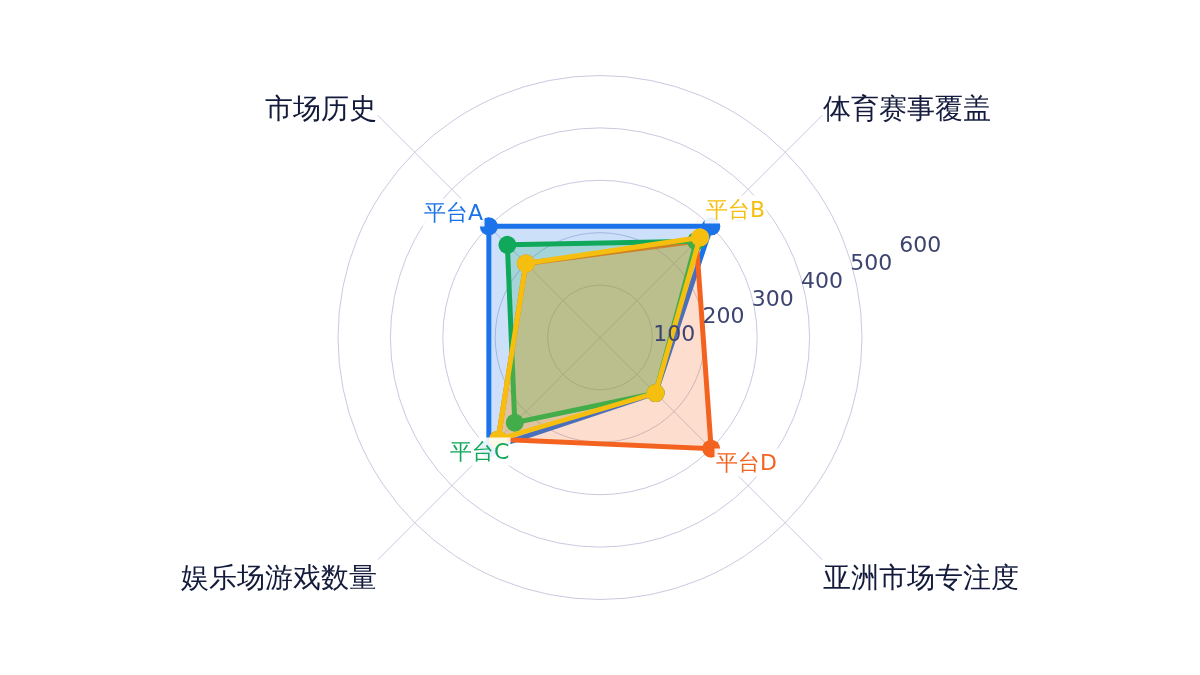 This screenshot has height=675, width=1200. I want to click on spoke-label: 亚洲市场专注度, so click(920, 577).